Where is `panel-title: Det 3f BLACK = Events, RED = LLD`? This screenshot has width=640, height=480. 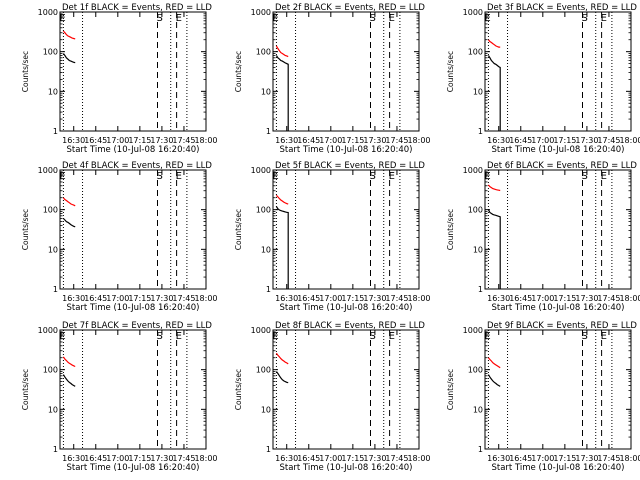 panel-title: Det 3f BLACK = Events, RED = LLD is located at coordinates (562, 8).